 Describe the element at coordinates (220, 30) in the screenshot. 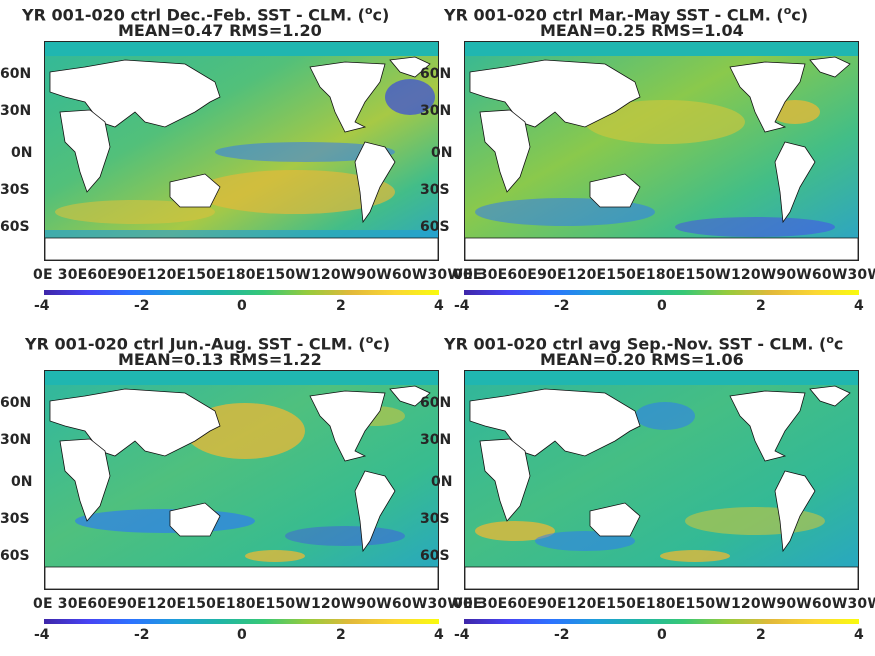

I see `panel-stats: MEAN=0.47 RMS=1.20` at that location.